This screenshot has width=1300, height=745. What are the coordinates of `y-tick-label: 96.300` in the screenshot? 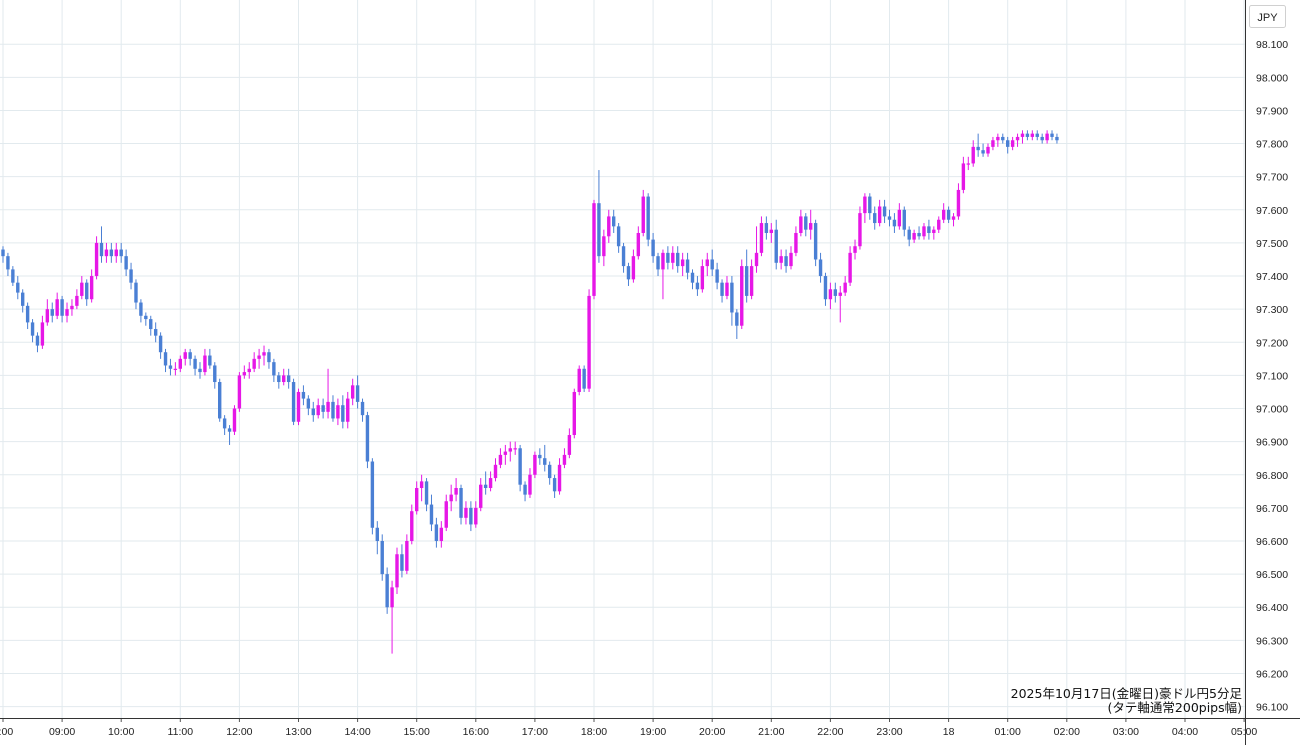 It's located at (1272, 641).